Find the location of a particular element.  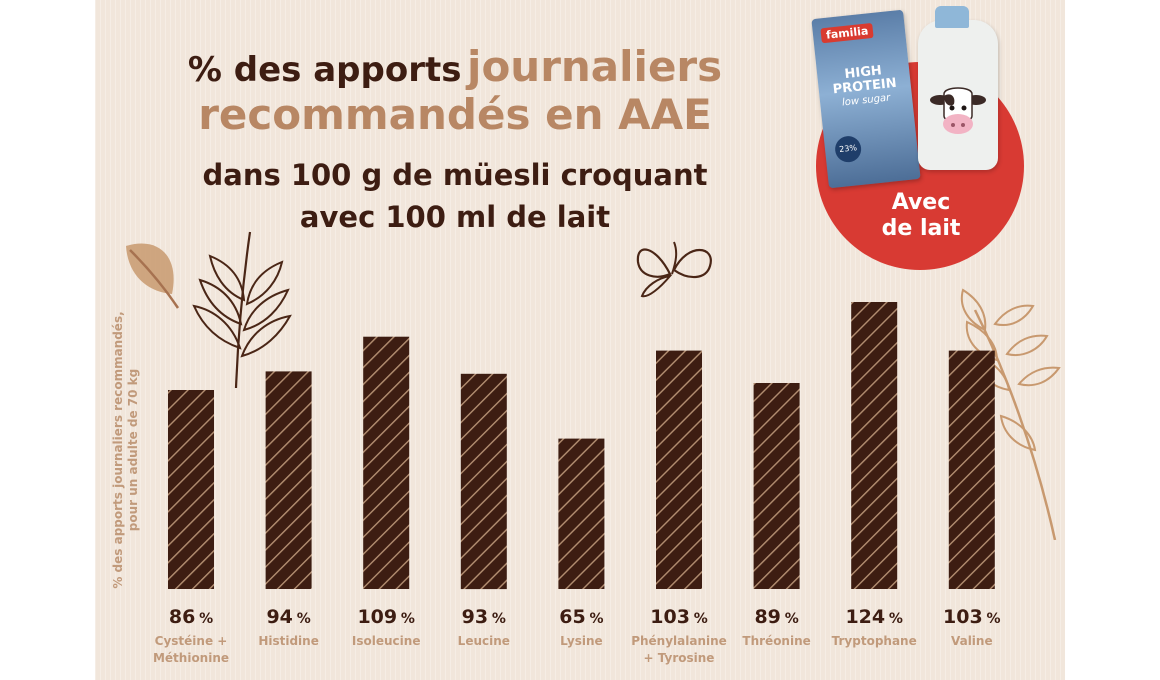

leaf-icon is located at coordinates (153, 276).